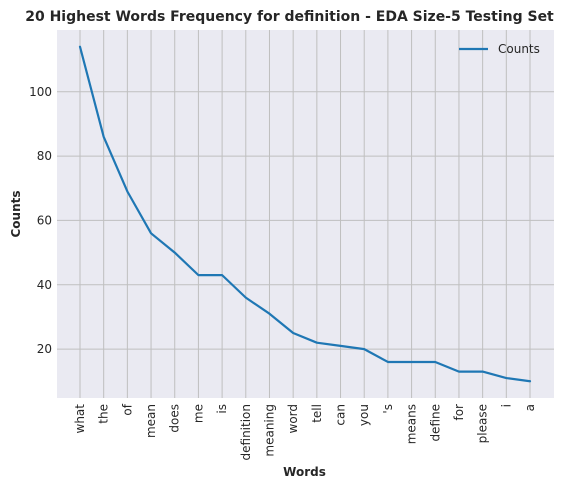 Image resolution: width=581 pixels, height=490 pixels. I want to click on x-tick-label: tell, so click(317, 413).